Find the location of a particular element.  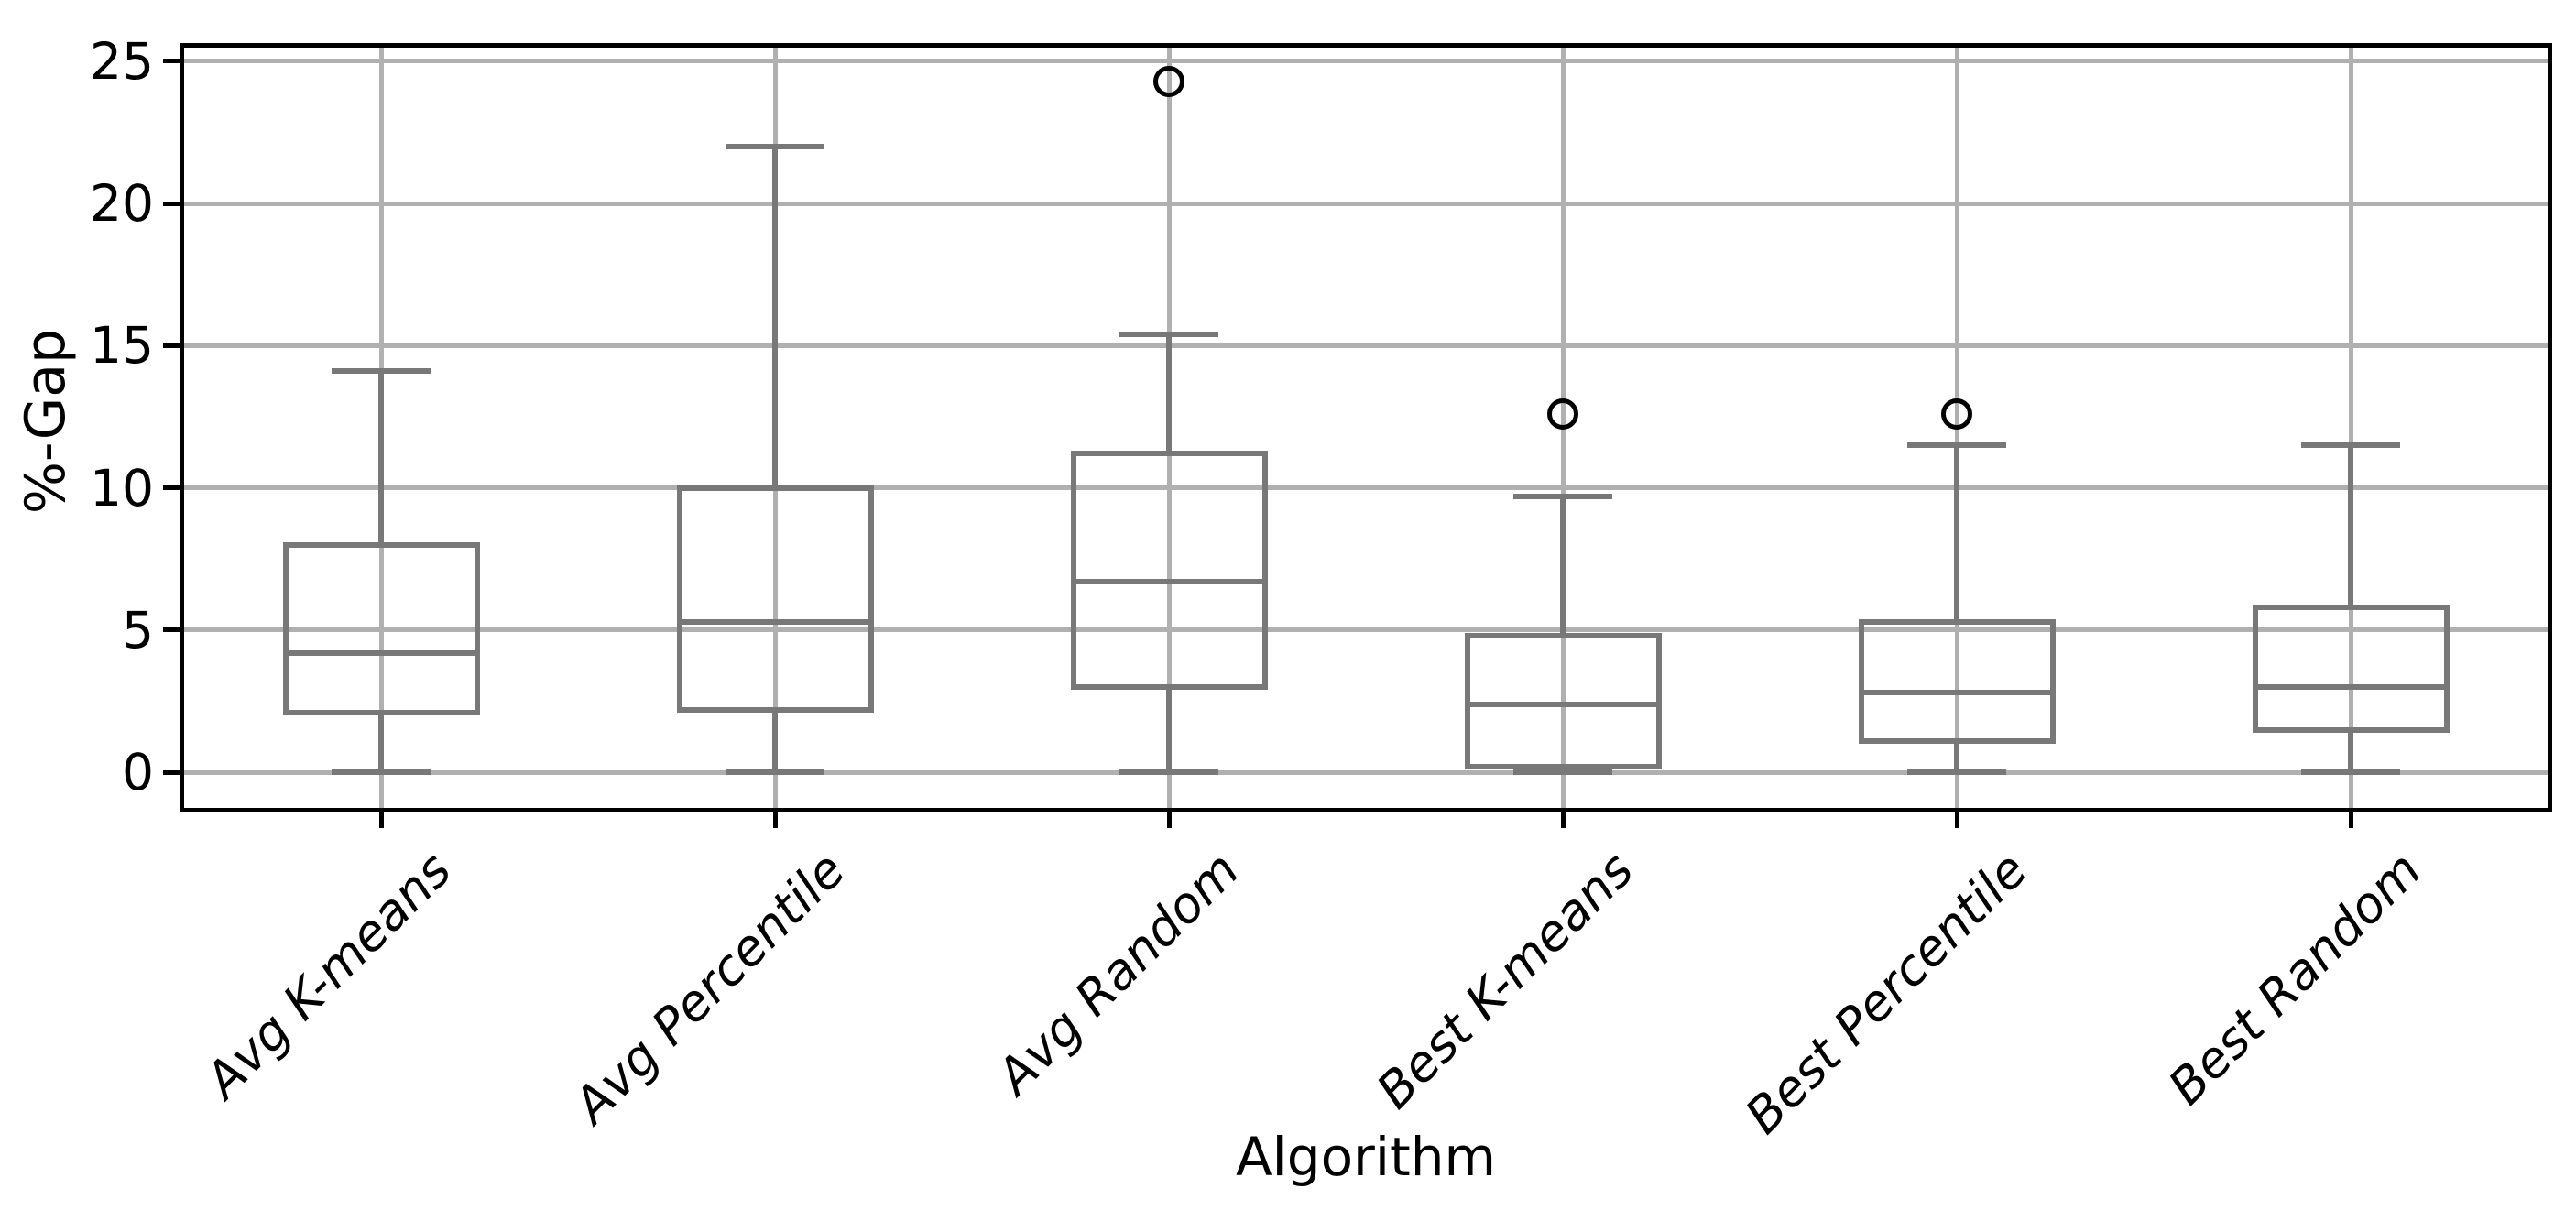

y-axis-label: %-Gap is located at coordinates (46, 421).